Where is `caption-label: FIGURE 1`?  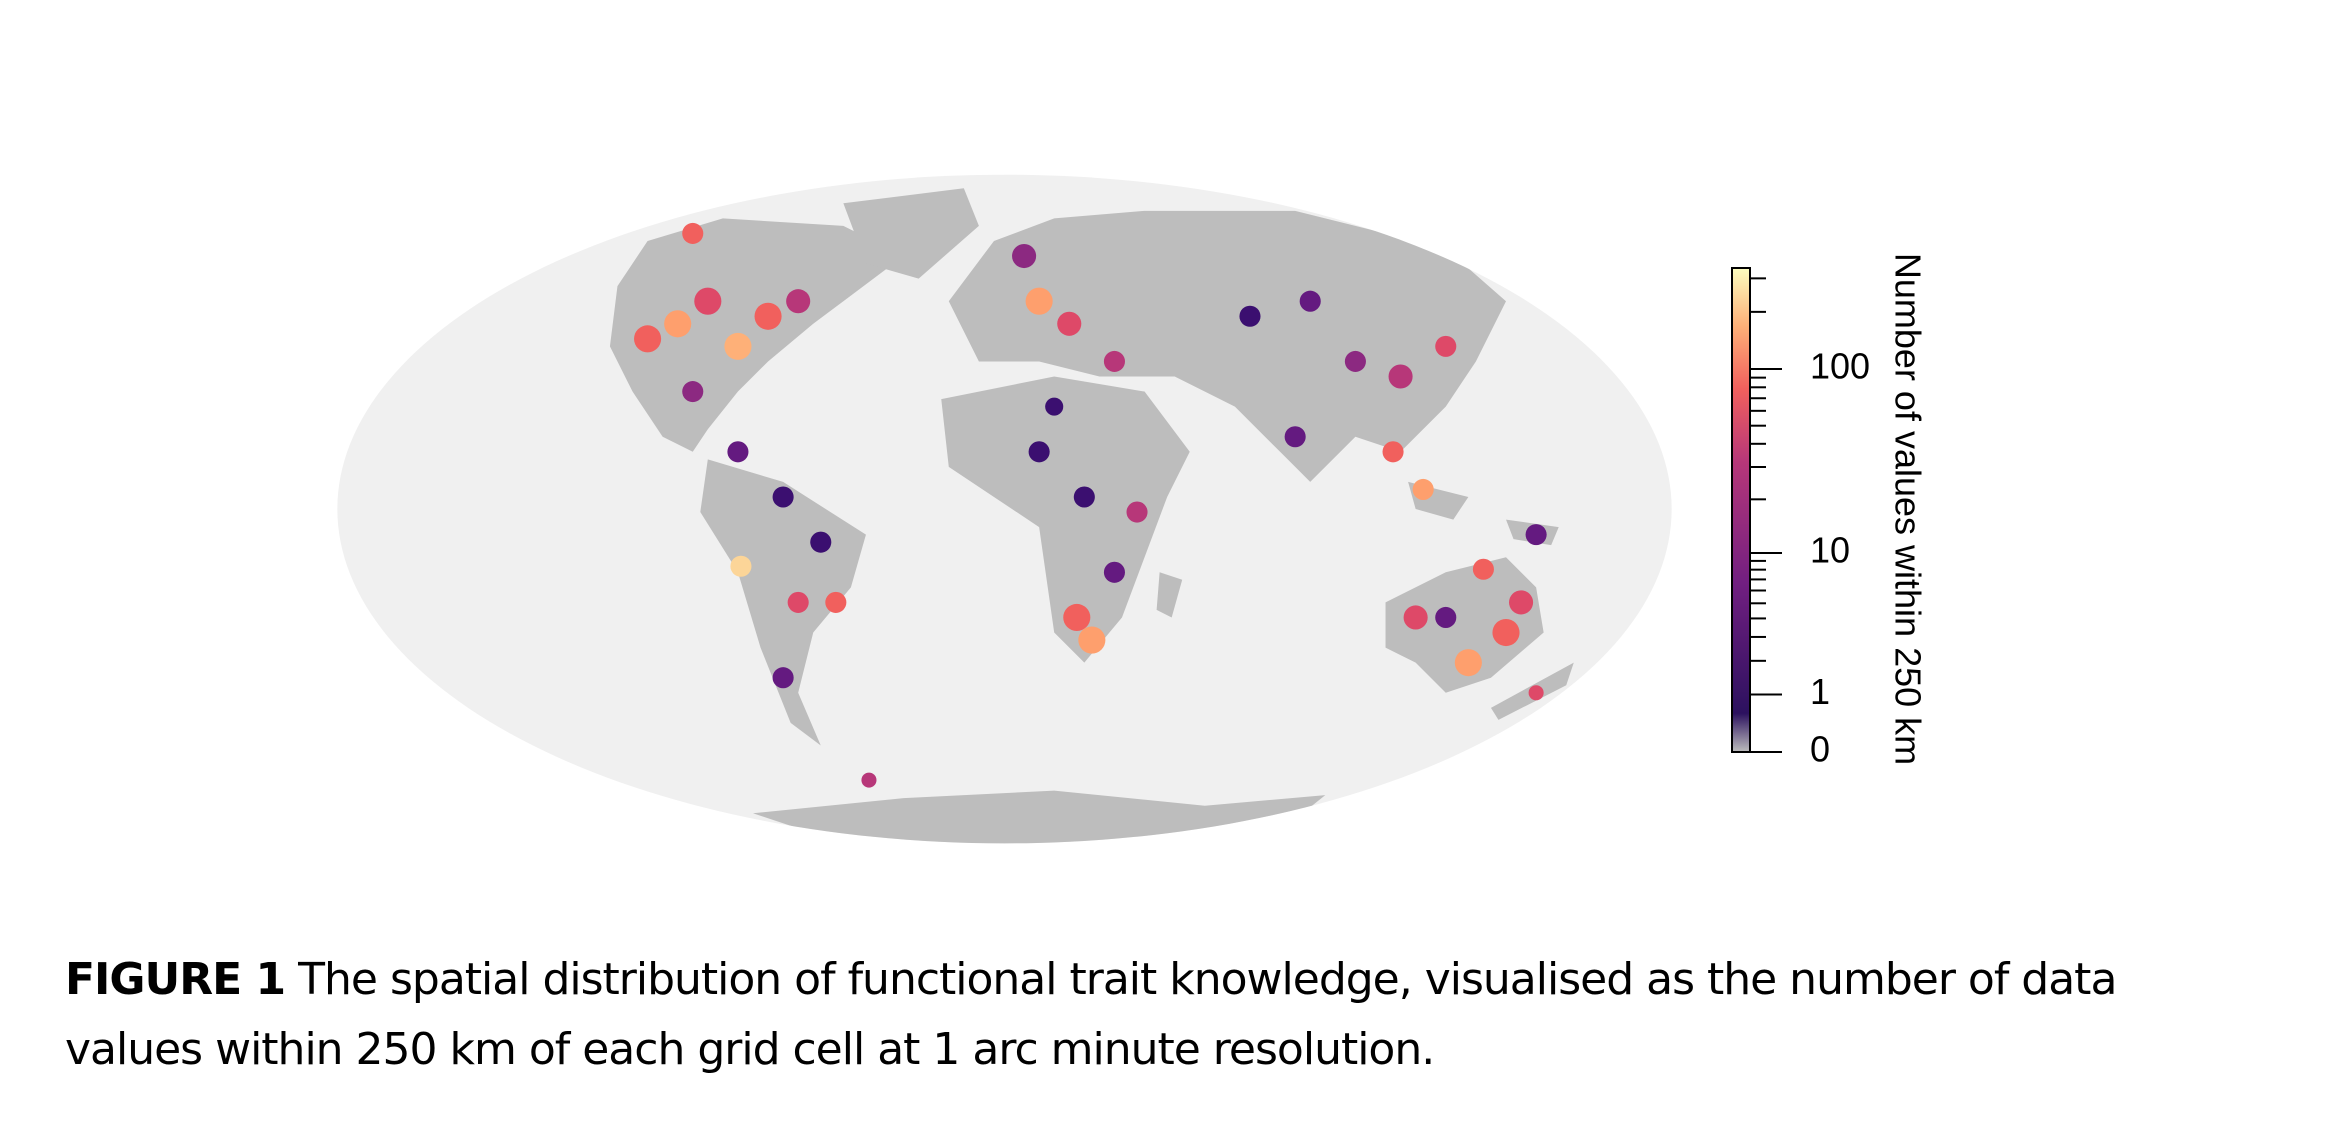 caption-label: FIGURE 1 is located at coordinates (175, 979).